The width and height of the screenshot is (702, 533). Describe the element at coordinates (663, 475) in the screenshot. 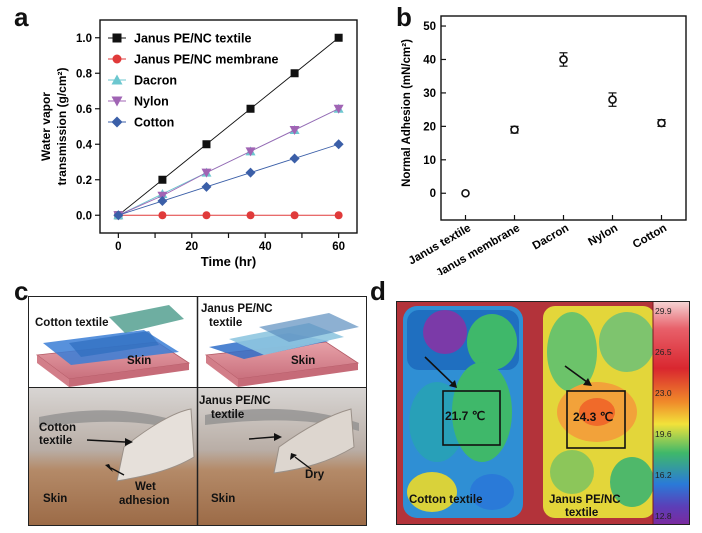

I see `colorbar-tick-label: 16.2` at that location.